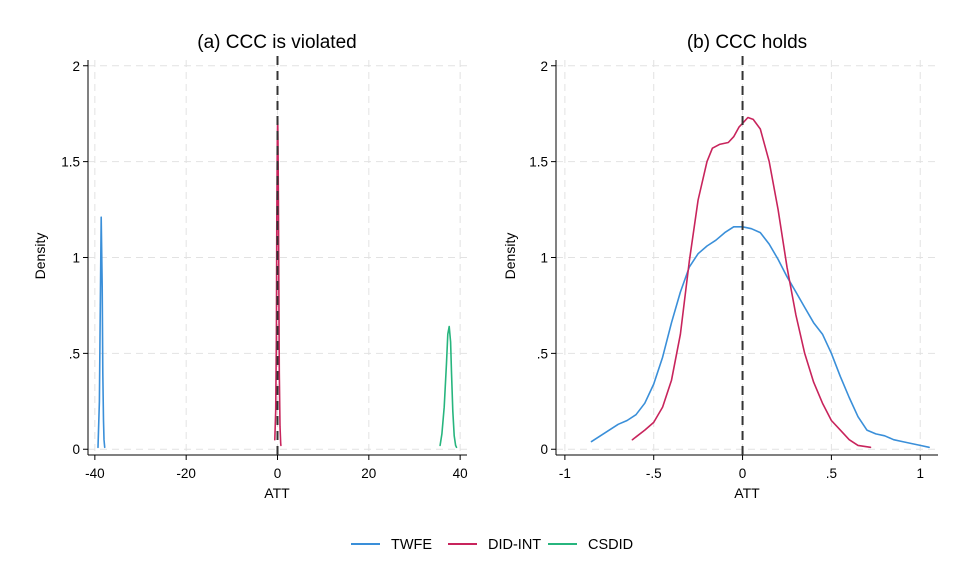 Image resolution: width=966 pixels, height=580 pixels. I want to click on panel-b-y-label: Density, so click(510, 256).